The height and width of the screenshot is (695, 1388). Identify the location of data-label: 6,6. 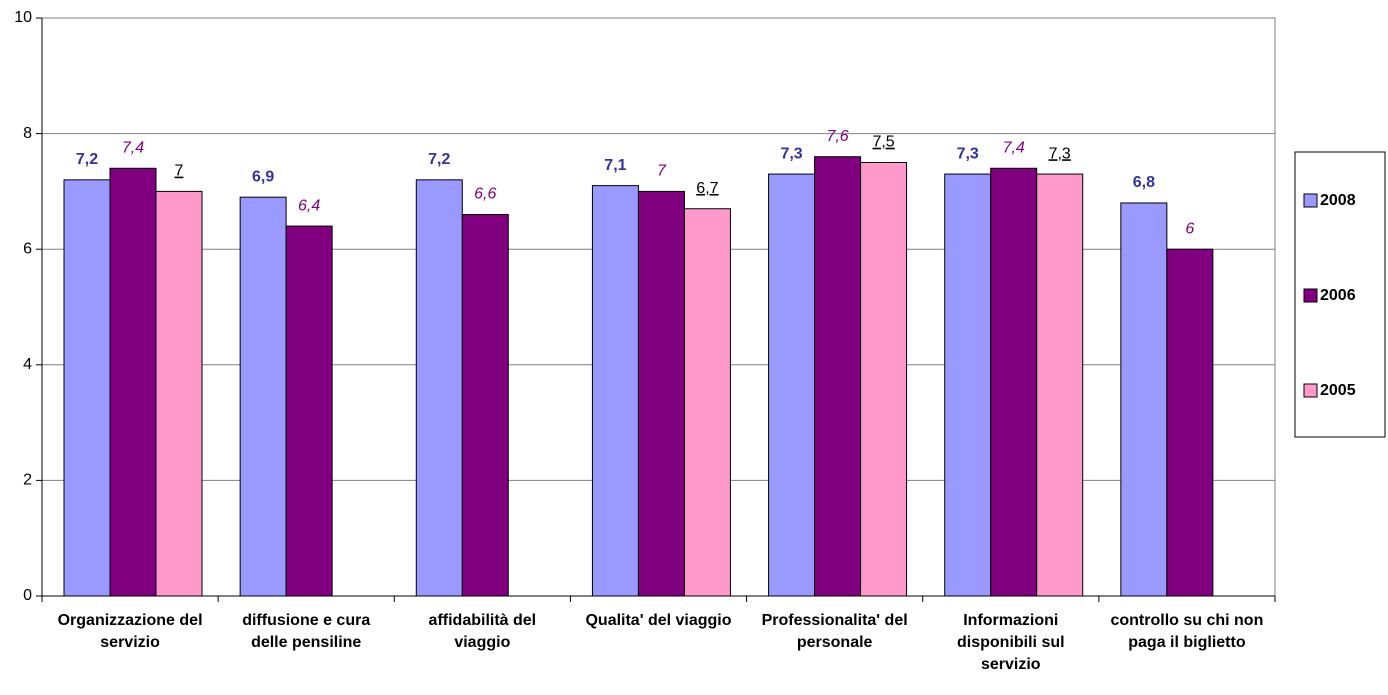
(485, 194).